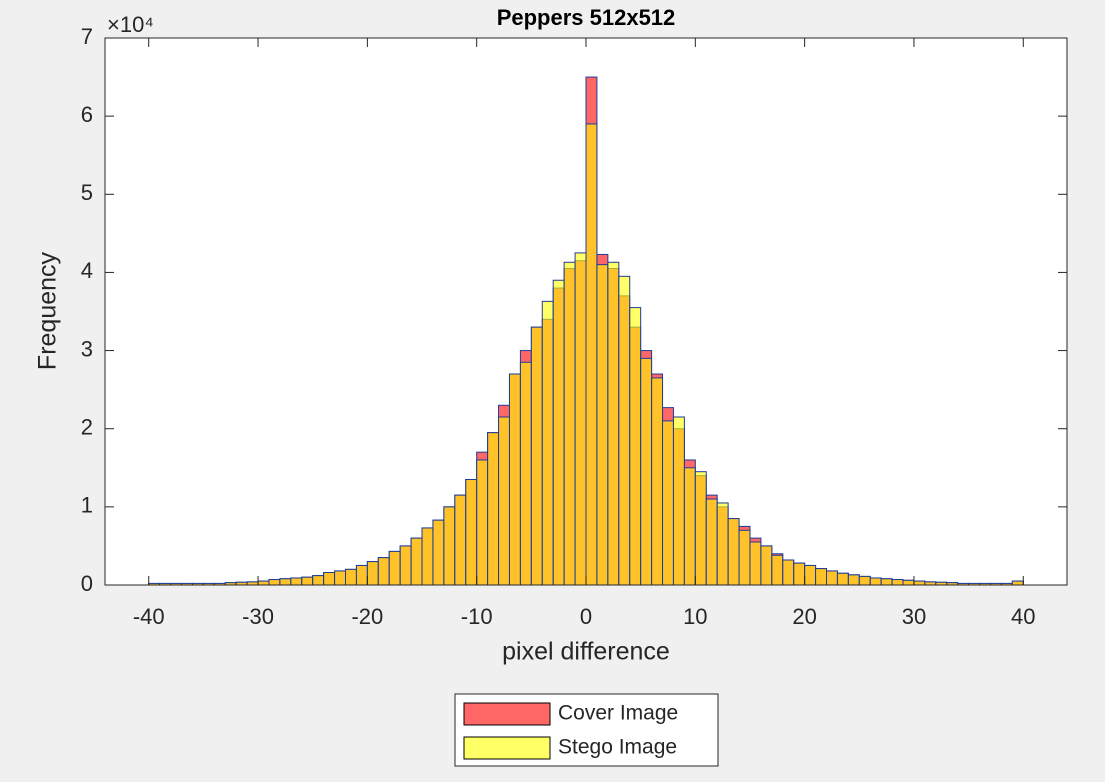 The height and width of the screenshot is (782, 1105). Describe the element at coordinates (87, 192) in the screenshot. I see `y-tick-label: 5` at that location.